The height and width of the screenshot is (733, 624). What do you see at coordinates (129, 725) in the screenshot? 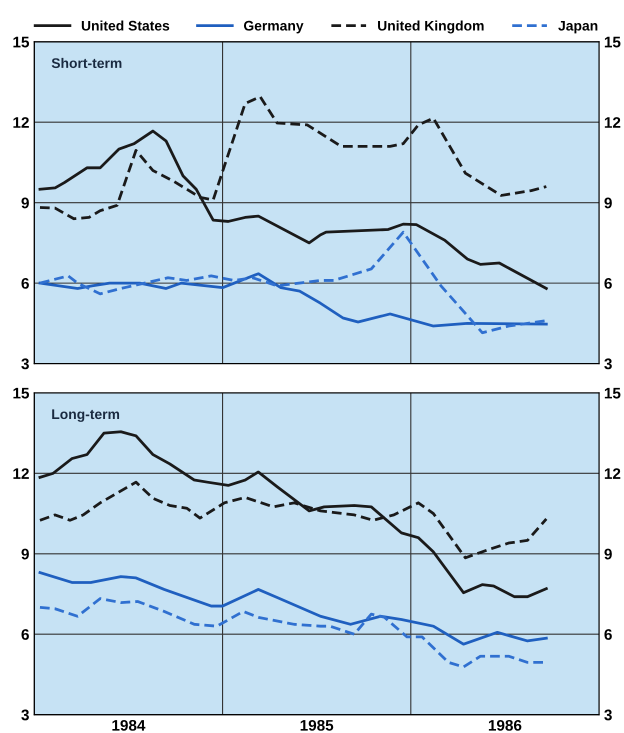
I see `x-tick-label: 1984` at bounding box center [129, 725].